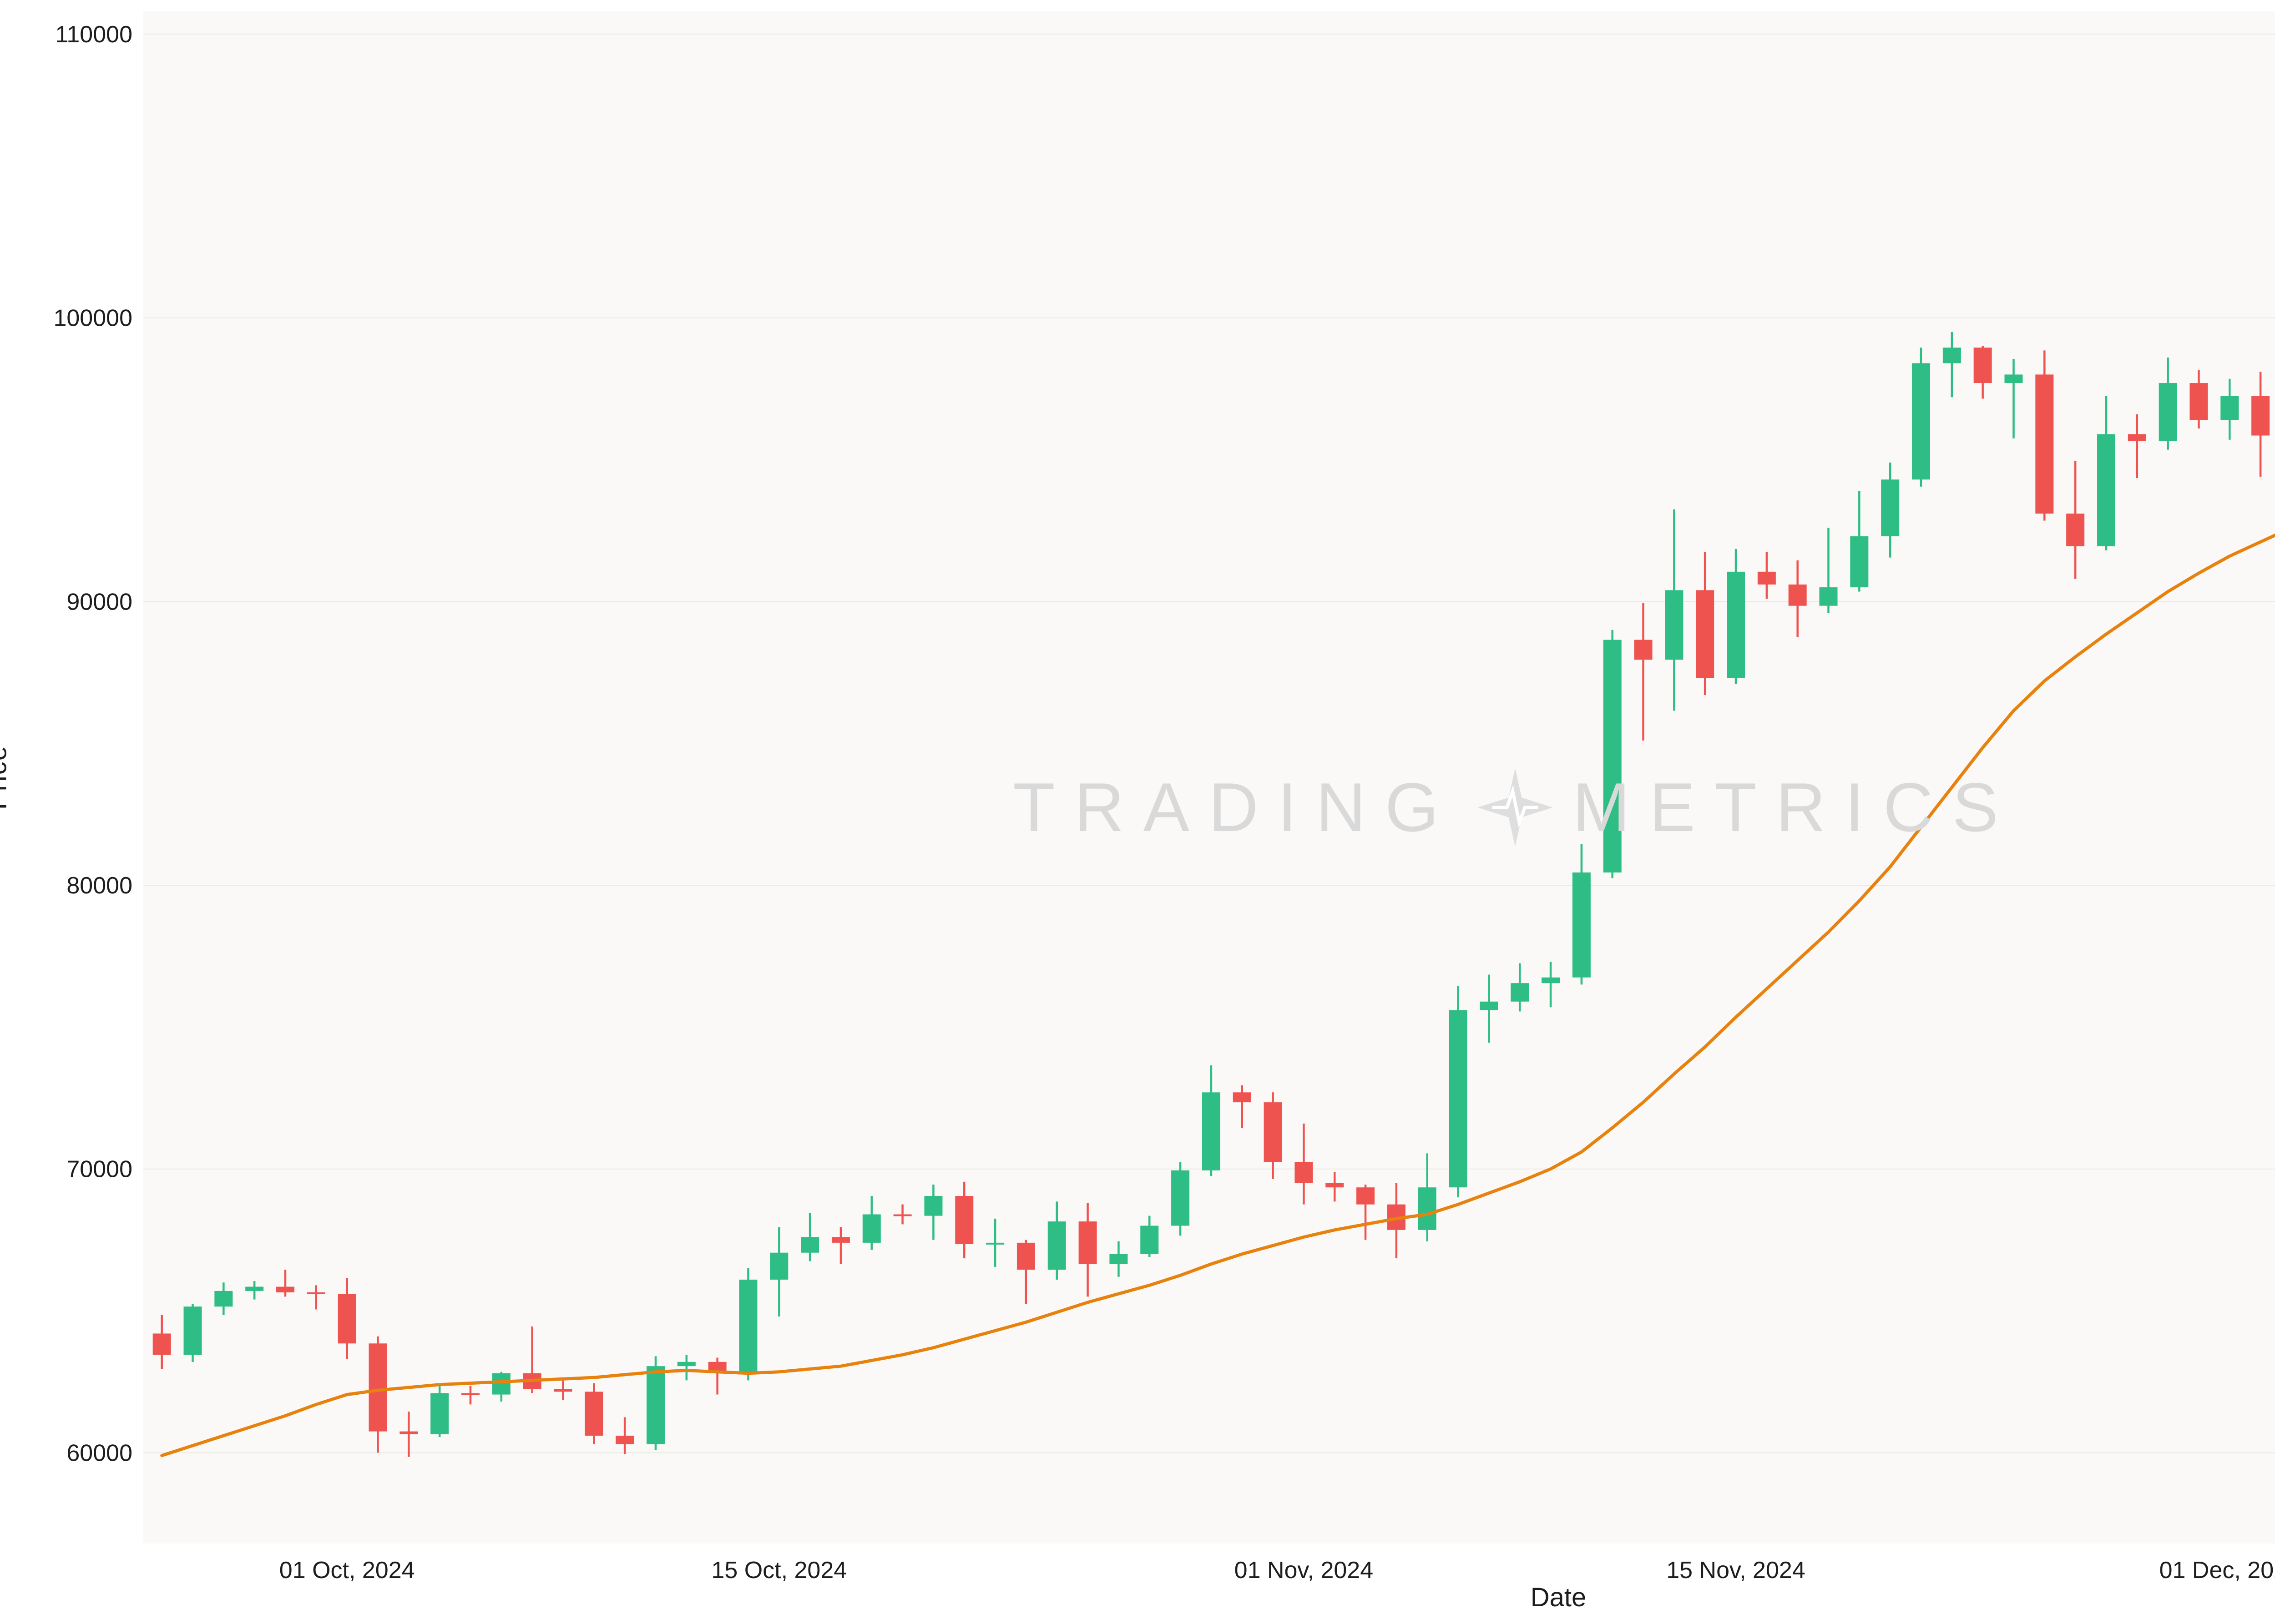 The image size is (2275, 1624). What do you see at coordinates (94, 34) in the screenshot?
I see `y-tick-label: 110000` at bounding box center [94, 34].